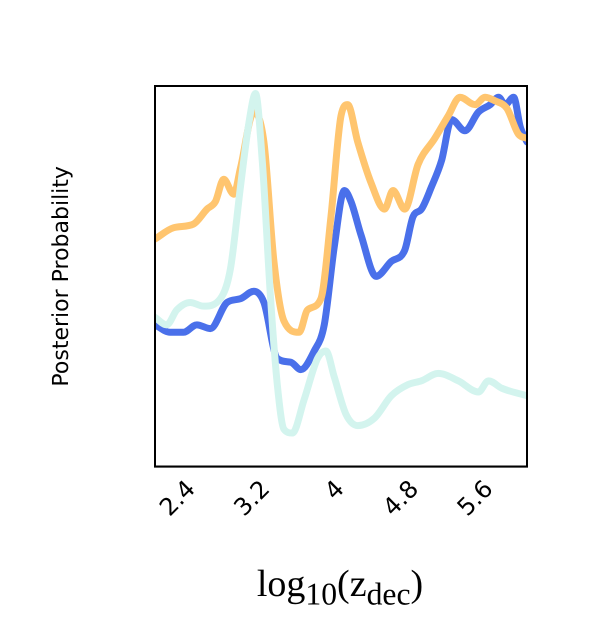 The height and width of the screenshot is (642, 609). Describe the element at coordinates (400, 498) in the screenshot. I see `x-tick-label: 4.8` at that location.